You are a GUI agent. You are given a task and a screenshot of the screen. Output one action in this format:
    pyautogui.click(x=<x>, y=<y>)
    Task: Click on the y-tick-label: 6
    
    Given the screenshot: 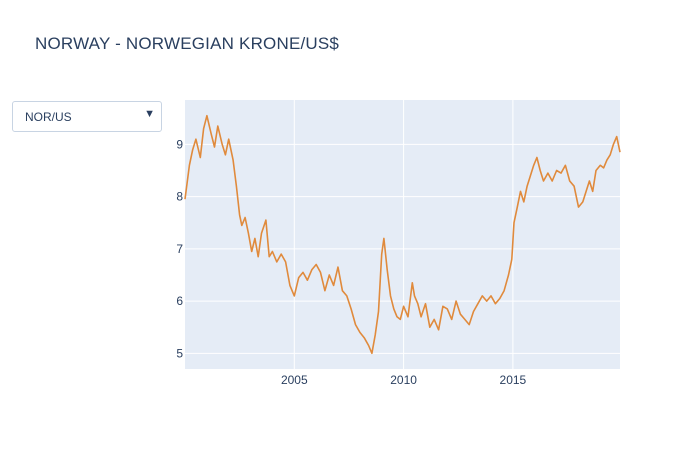 What is the action you would take?
    pyautogui.click(x=179, y=301)
    